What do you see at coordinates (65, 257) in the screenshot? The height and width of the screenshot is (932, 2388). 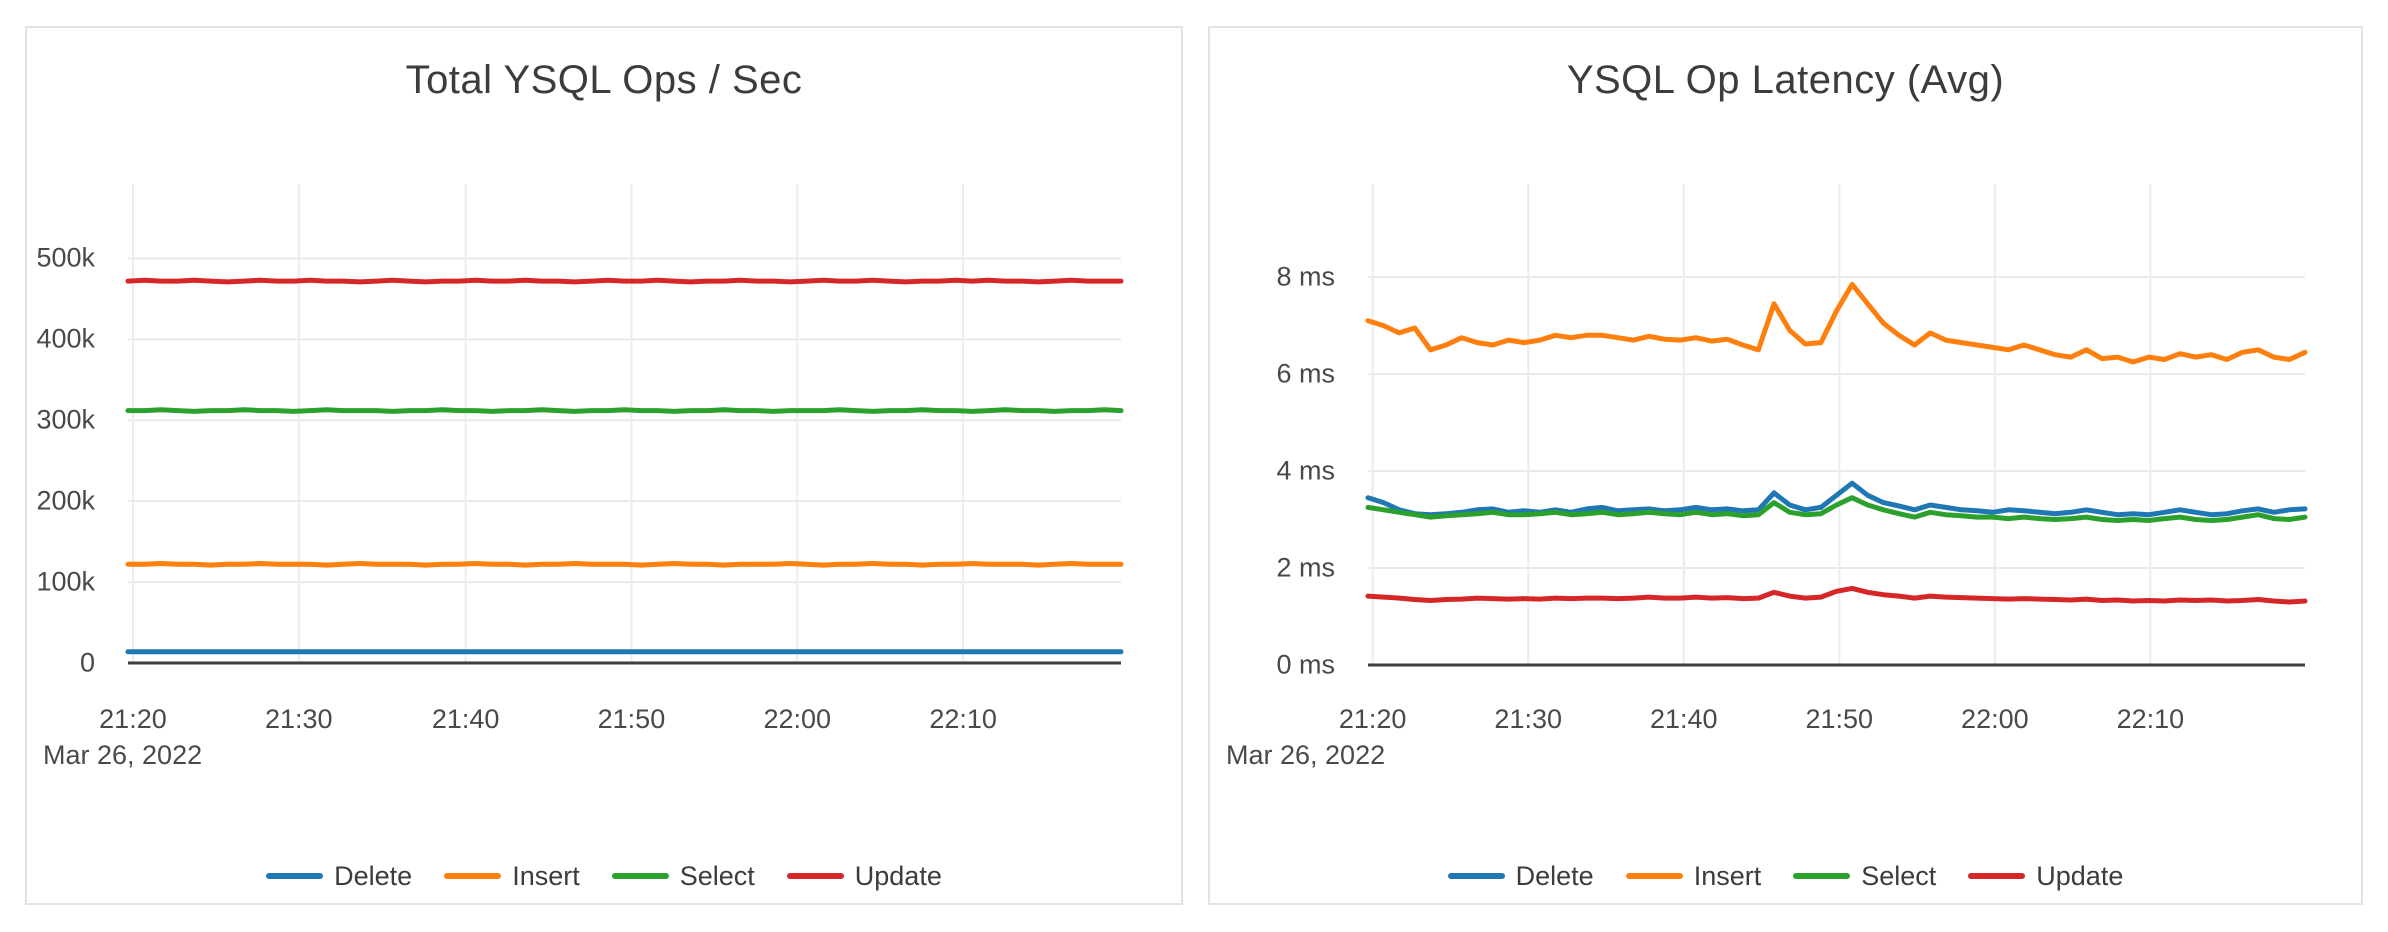 I see `y-tick-label: 500k` at bounding box center [65, 257].